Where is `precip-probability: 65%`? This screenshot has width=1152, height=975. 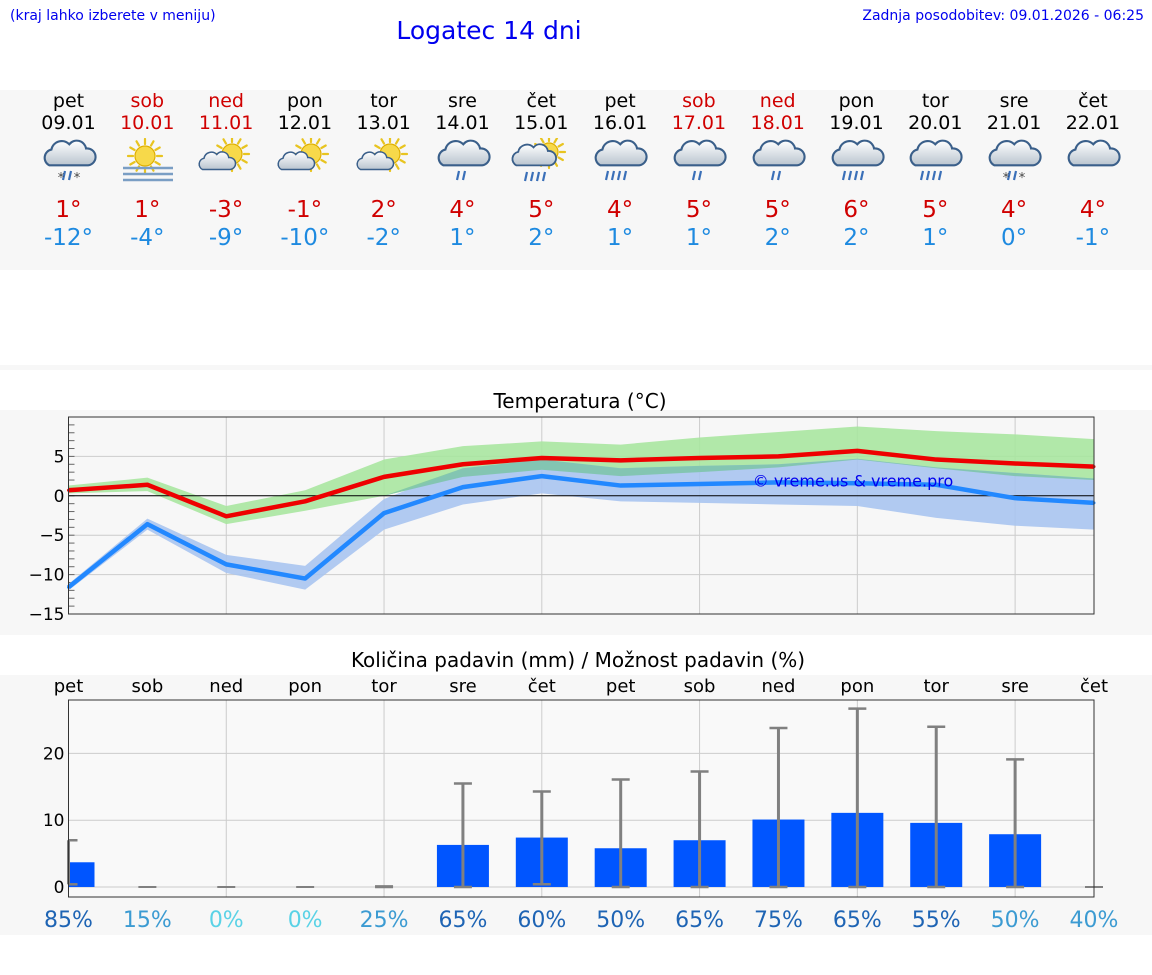
precip-probability: 65% is located at coordinates (462, 920).